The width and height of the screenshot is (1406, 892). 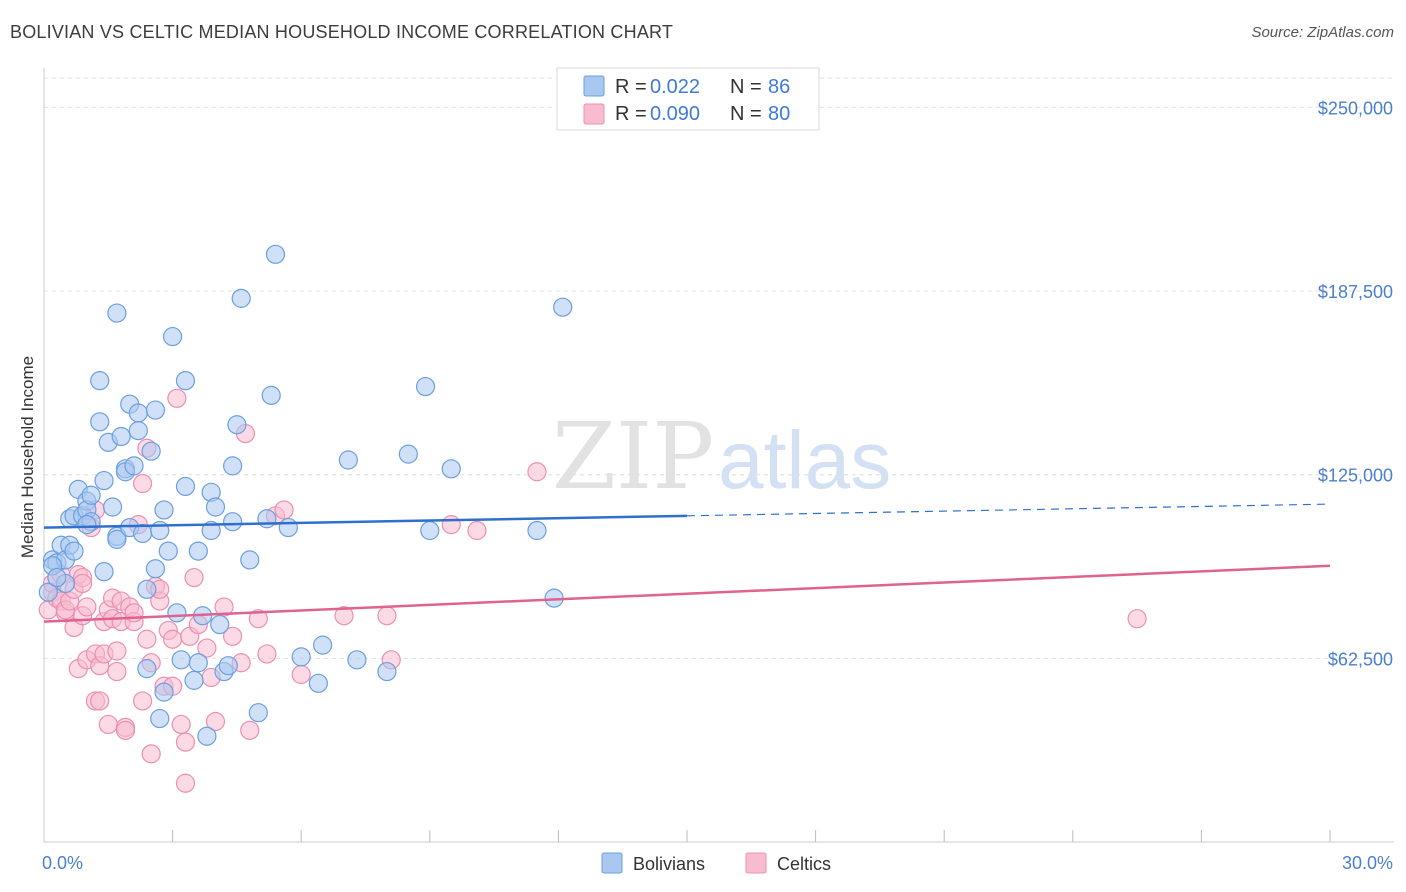 What do you see at coordinates (594, 86) in the screenshot?
I see `legend-swatch-bolivians` at bounding box center [594, 86].